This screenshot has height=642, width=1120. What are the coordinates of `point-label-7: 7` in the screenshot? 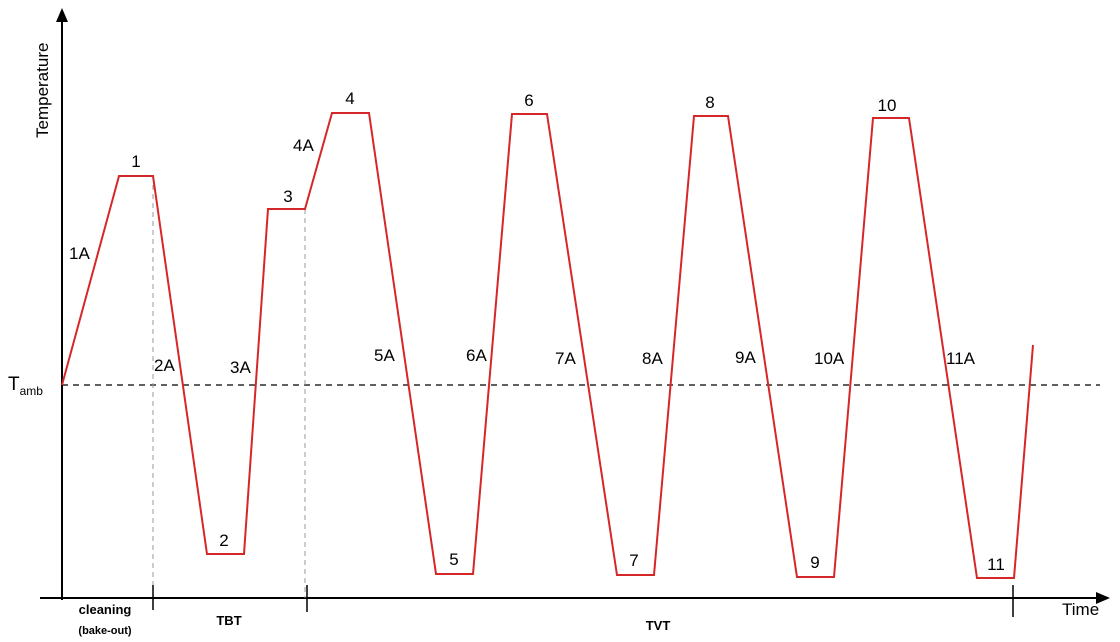 It's located at (633, 560).